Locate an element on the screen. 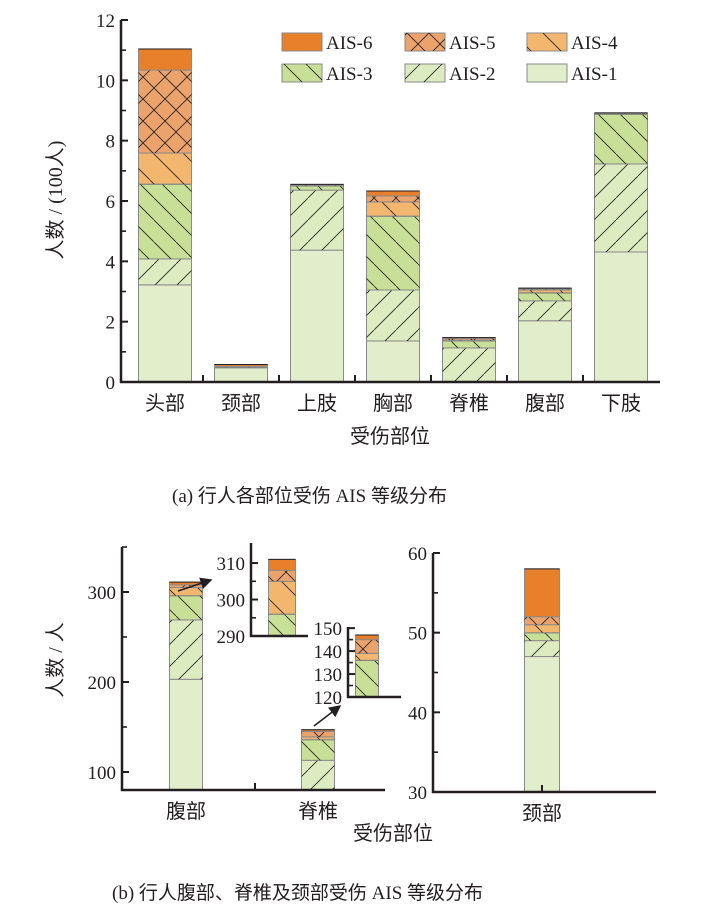 This screenshot has height=918, width=720. y-tick-label: 100 is located at coordinates (102, 773).